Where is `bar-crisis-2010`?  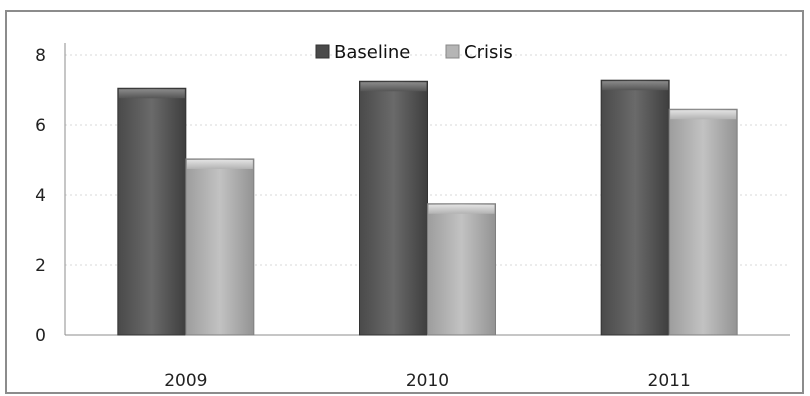
bar-crisis-2010 is located at coordinates (461, 269).